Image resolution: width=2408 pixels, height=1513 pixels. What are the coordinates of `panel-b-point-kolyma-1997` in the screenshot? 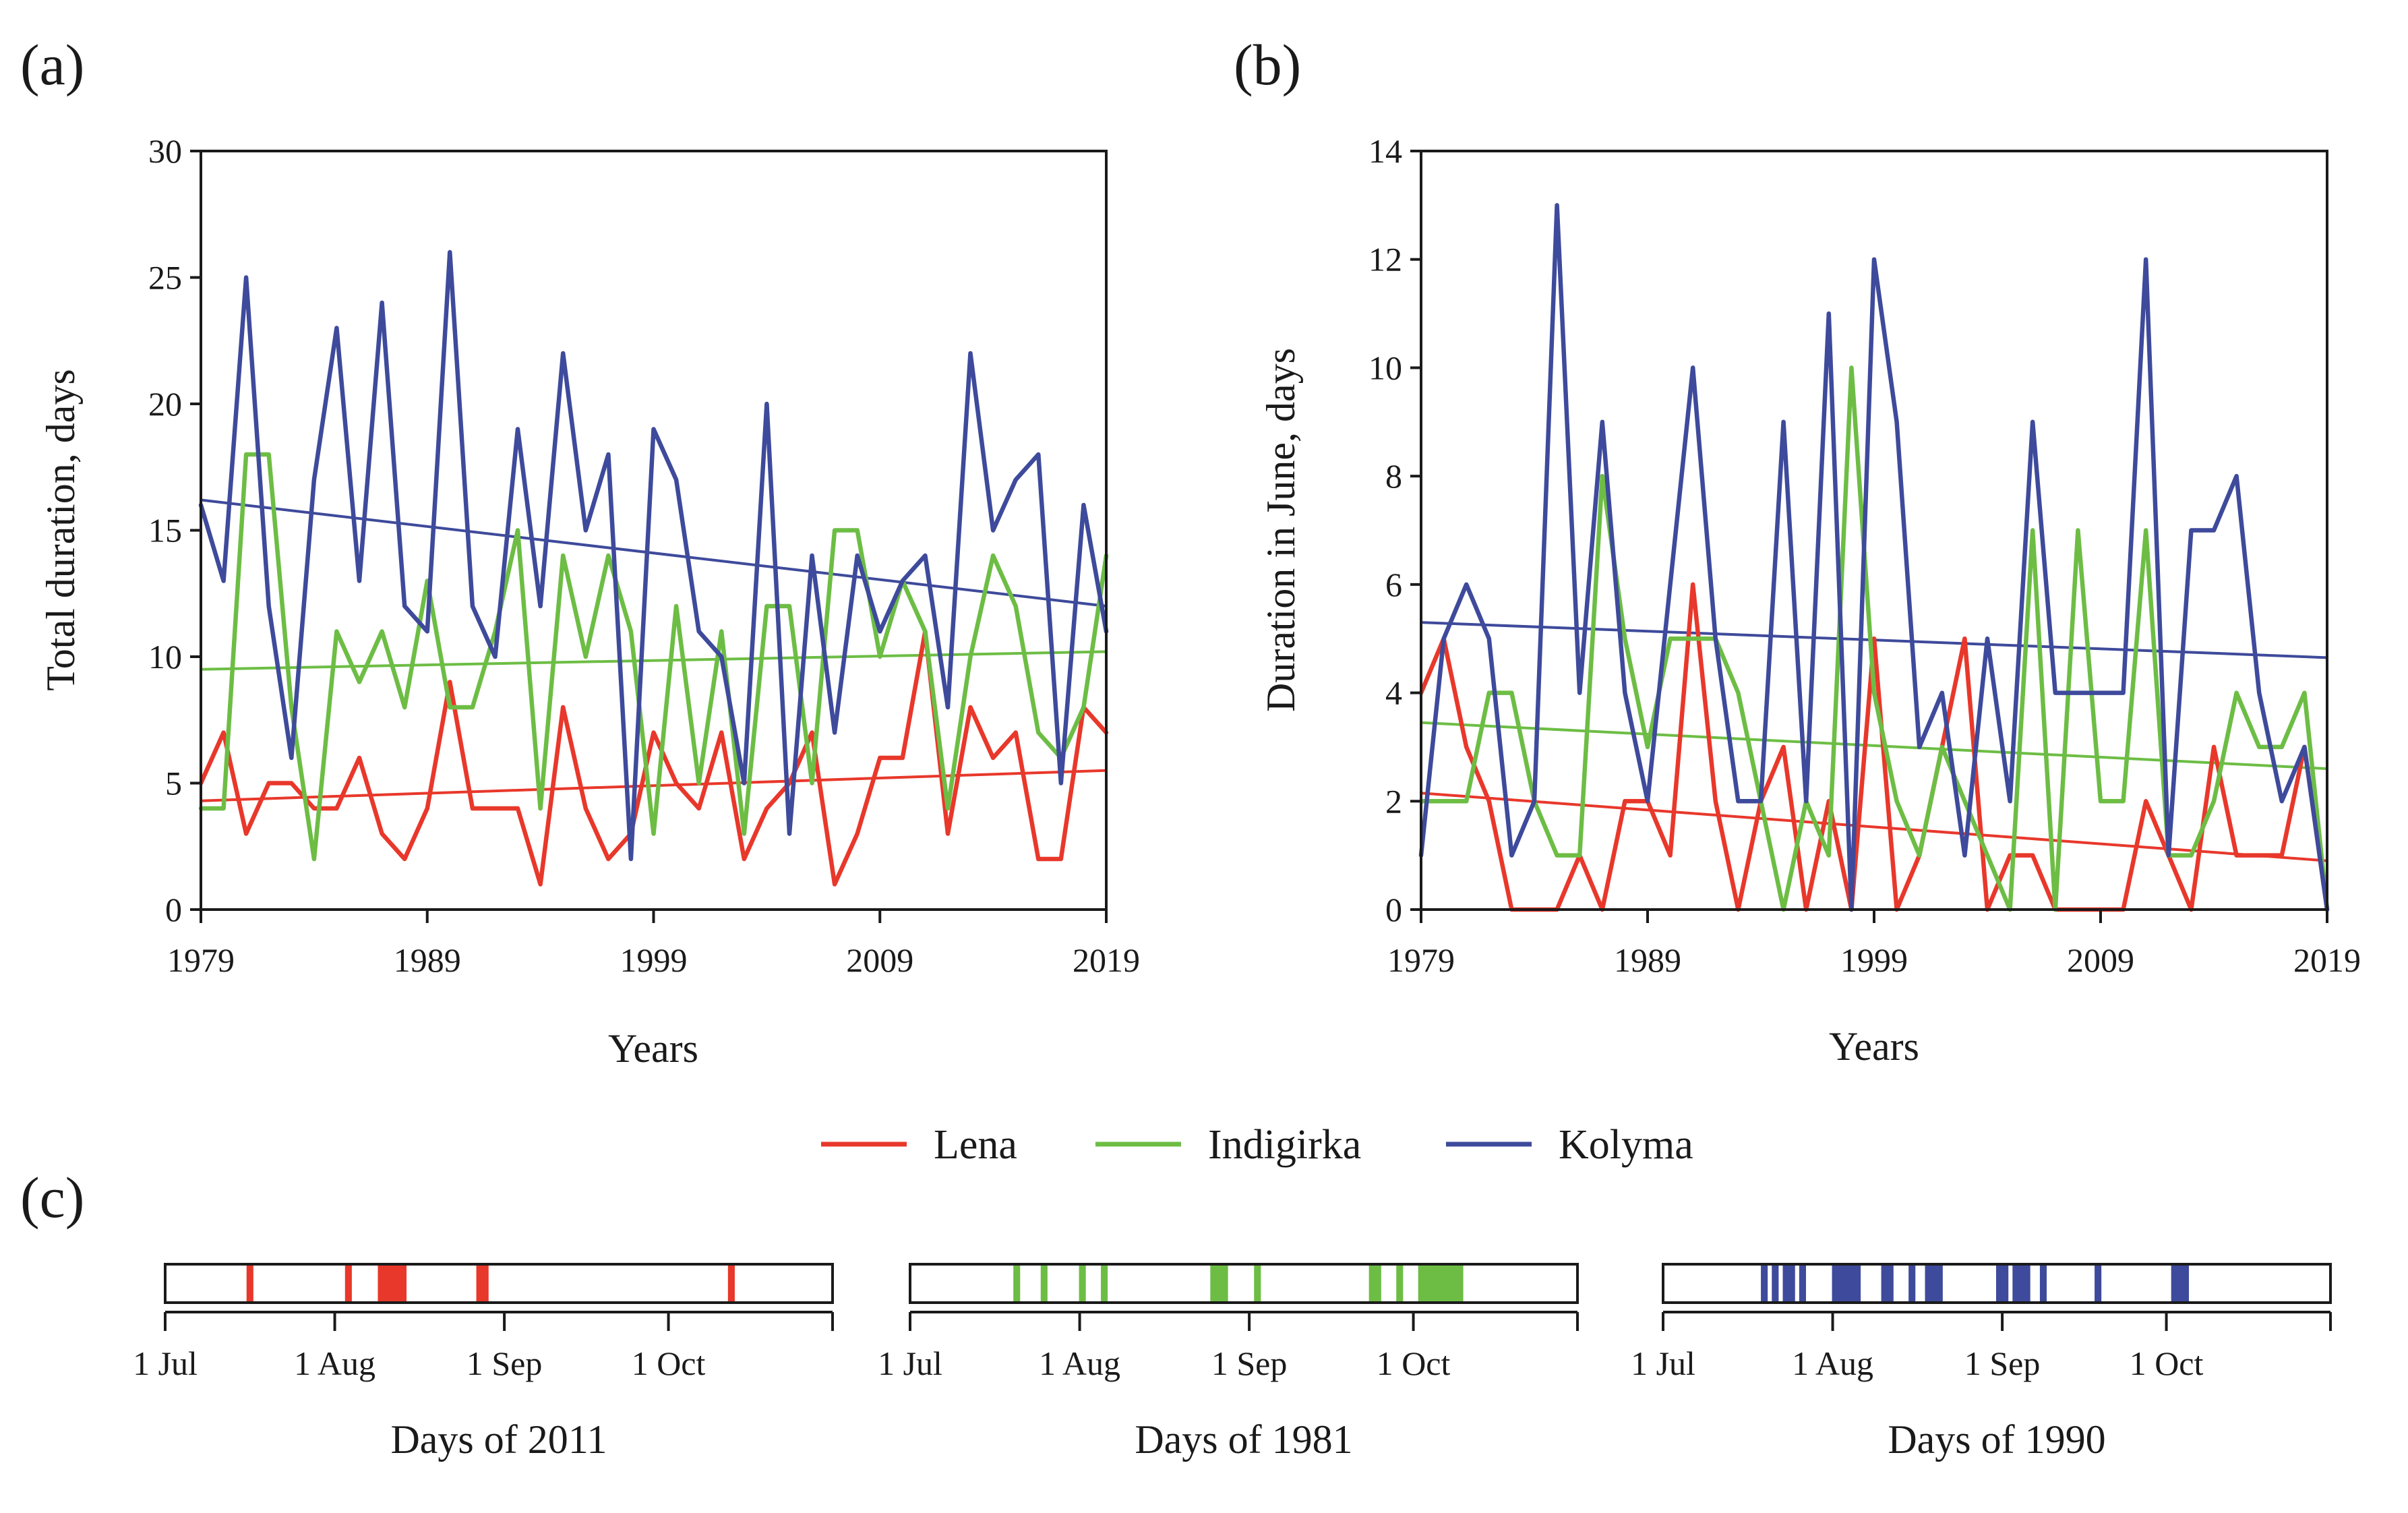 It's located at (1829, 314).